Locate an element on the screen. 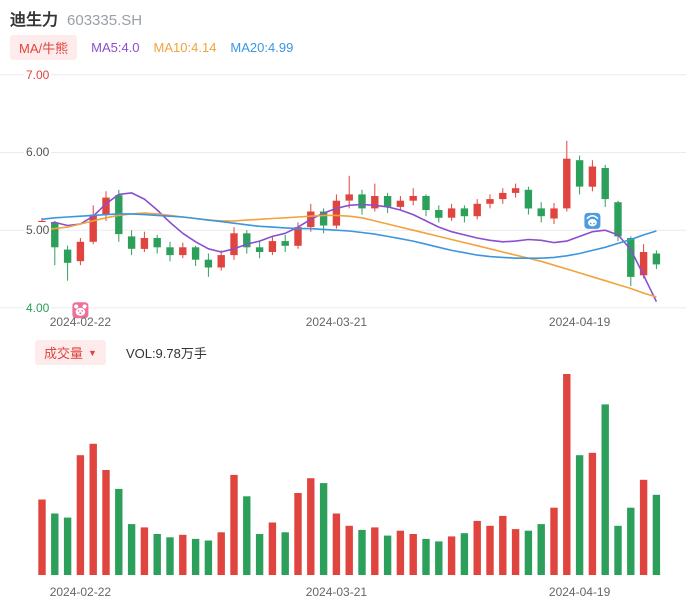 Image resolution: width=686 pixels, height=606 pixels. header: 迪生力 603335.SH is located at coordinates (76, 18).